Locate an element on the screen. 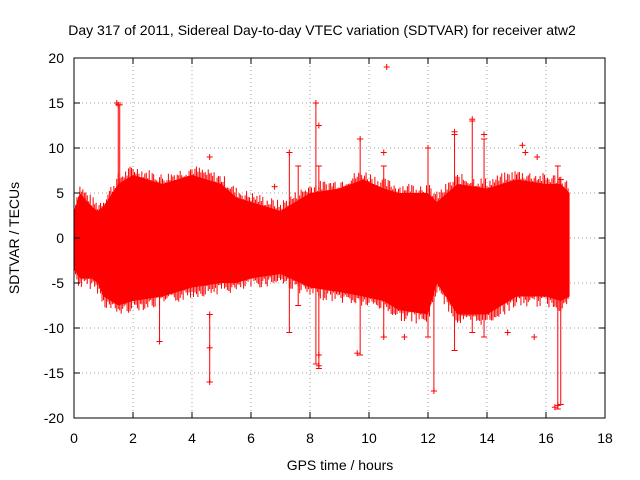 This screenshot has height=480, width=640. x-tick-label: 10 is located at coordinates (369, 438).